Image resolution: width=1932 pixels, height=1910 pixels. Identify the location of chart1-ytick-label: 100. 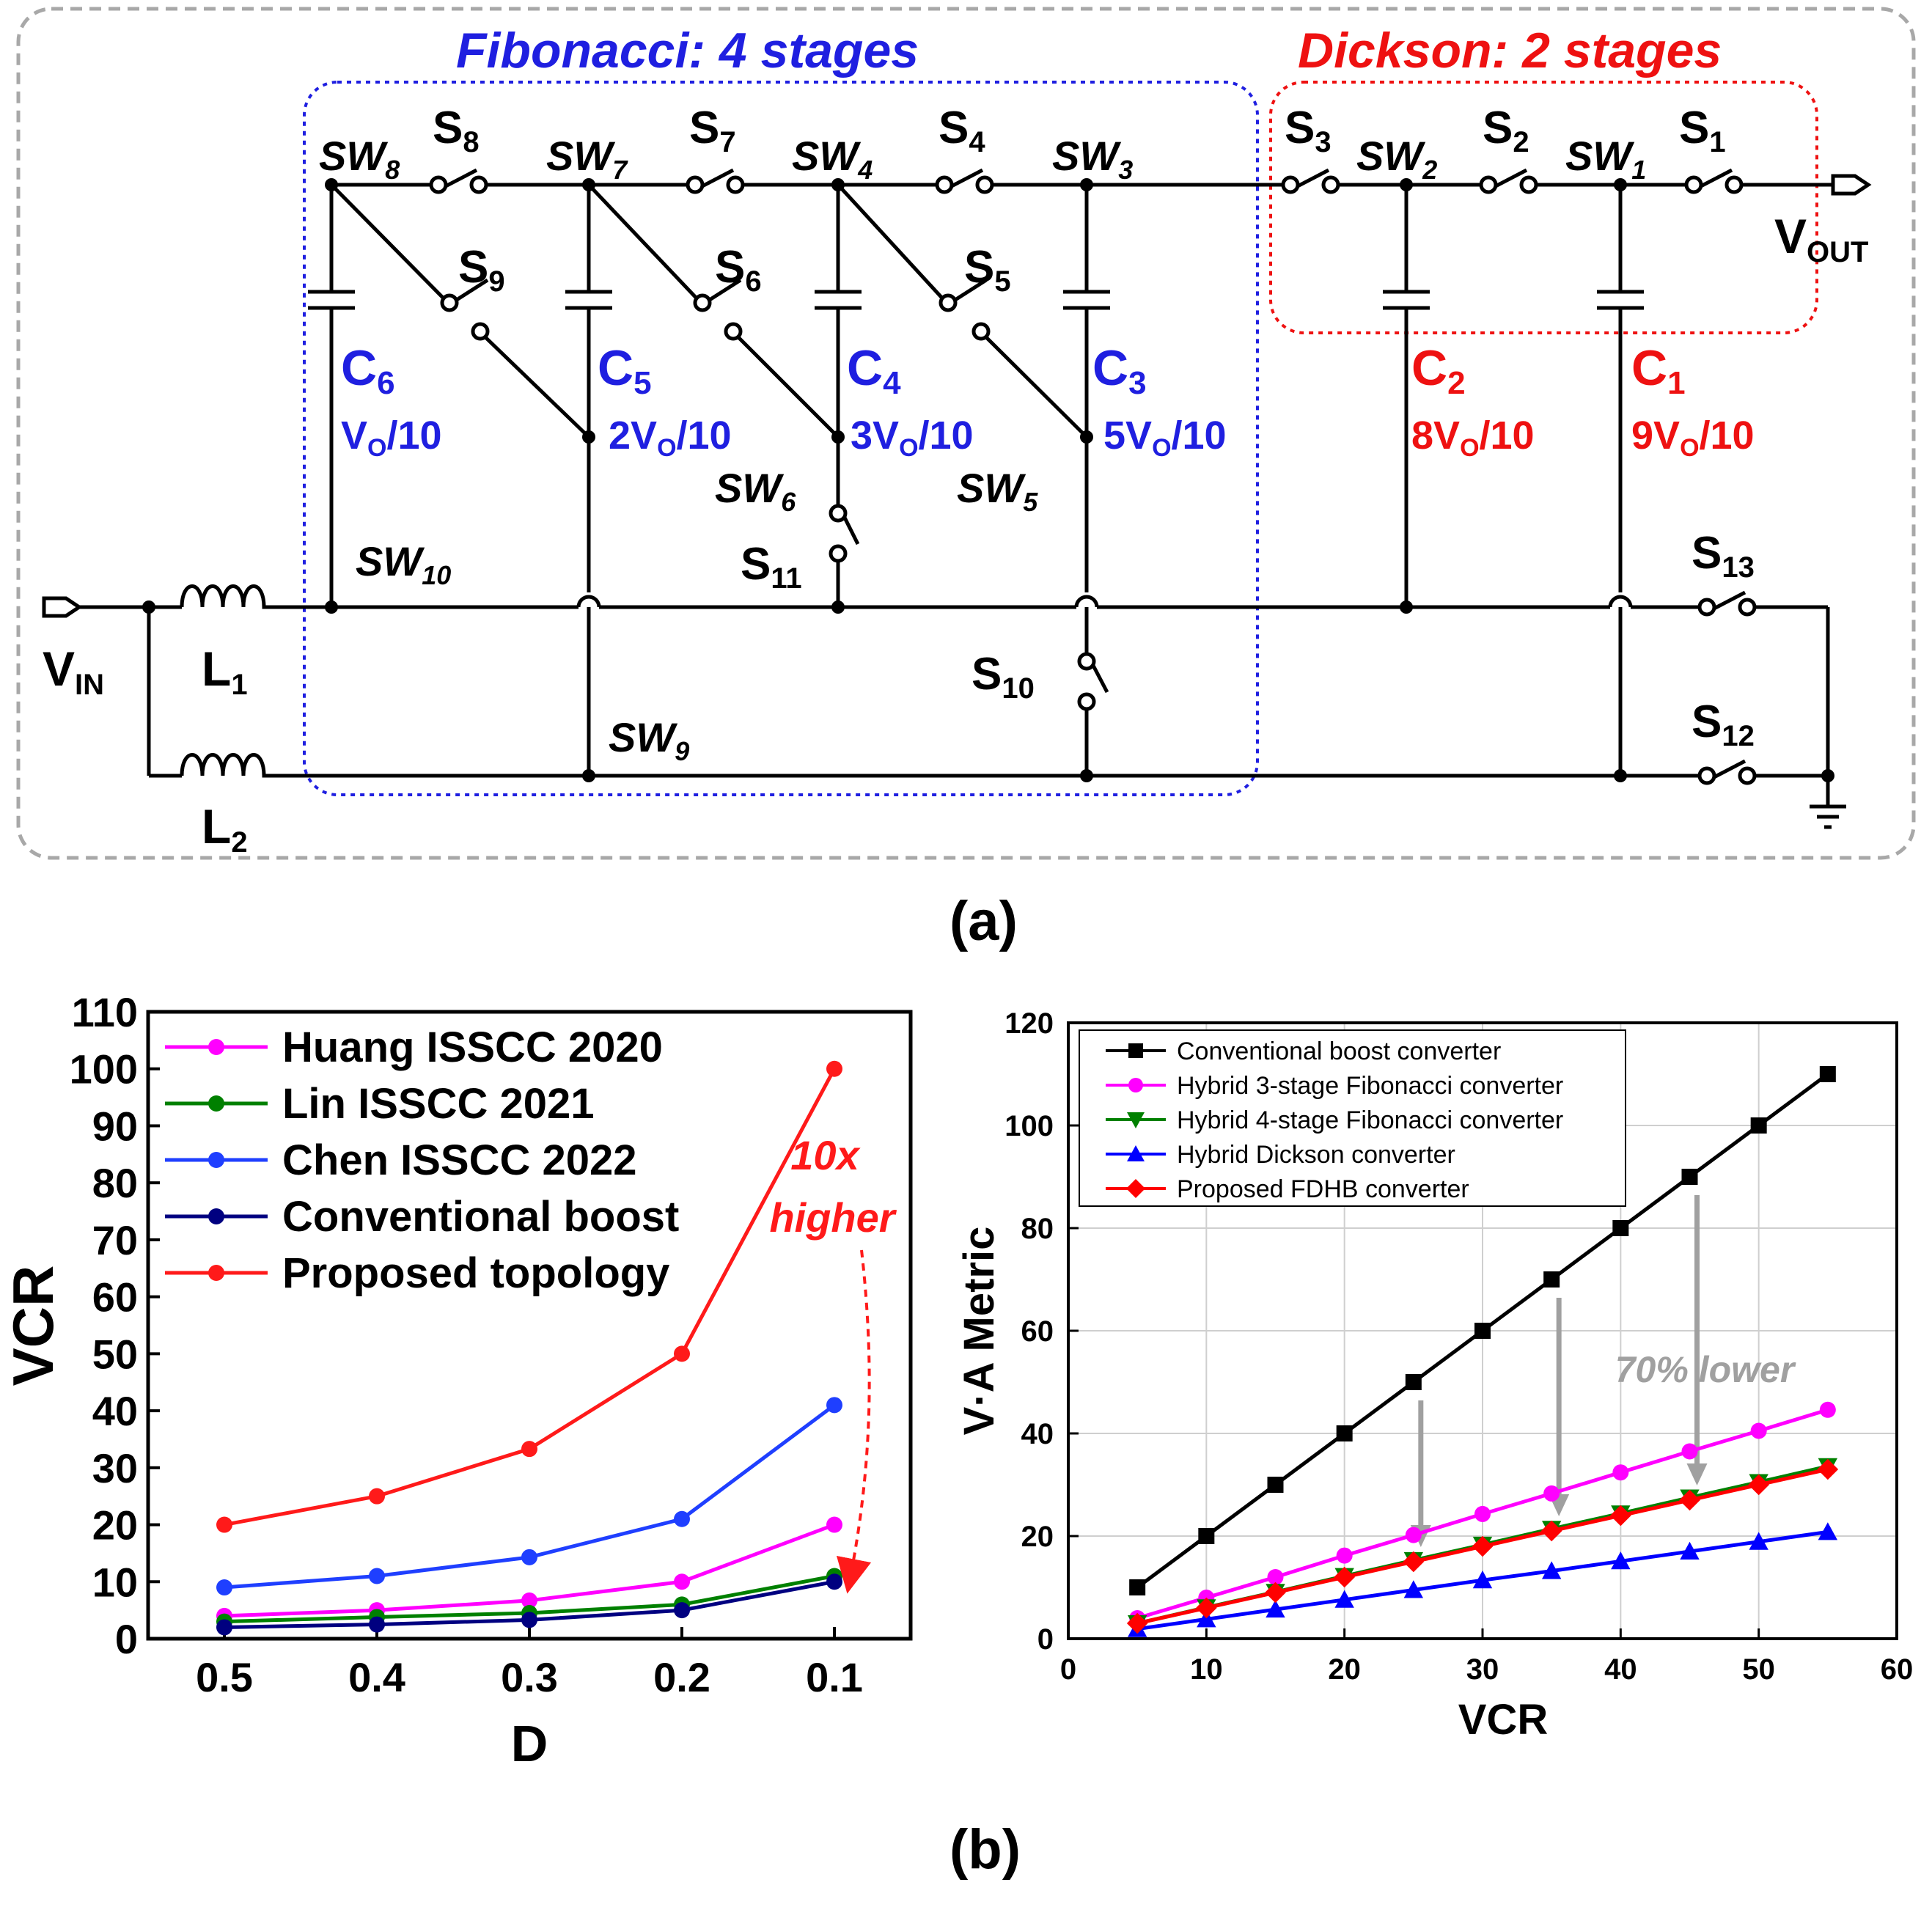
(104, 1069).